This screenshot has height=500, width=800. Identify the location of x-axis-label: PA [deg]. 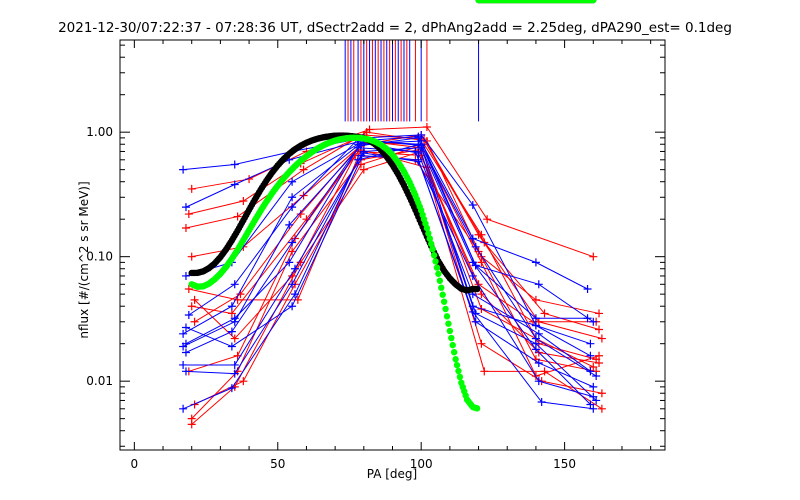
(392, 474).